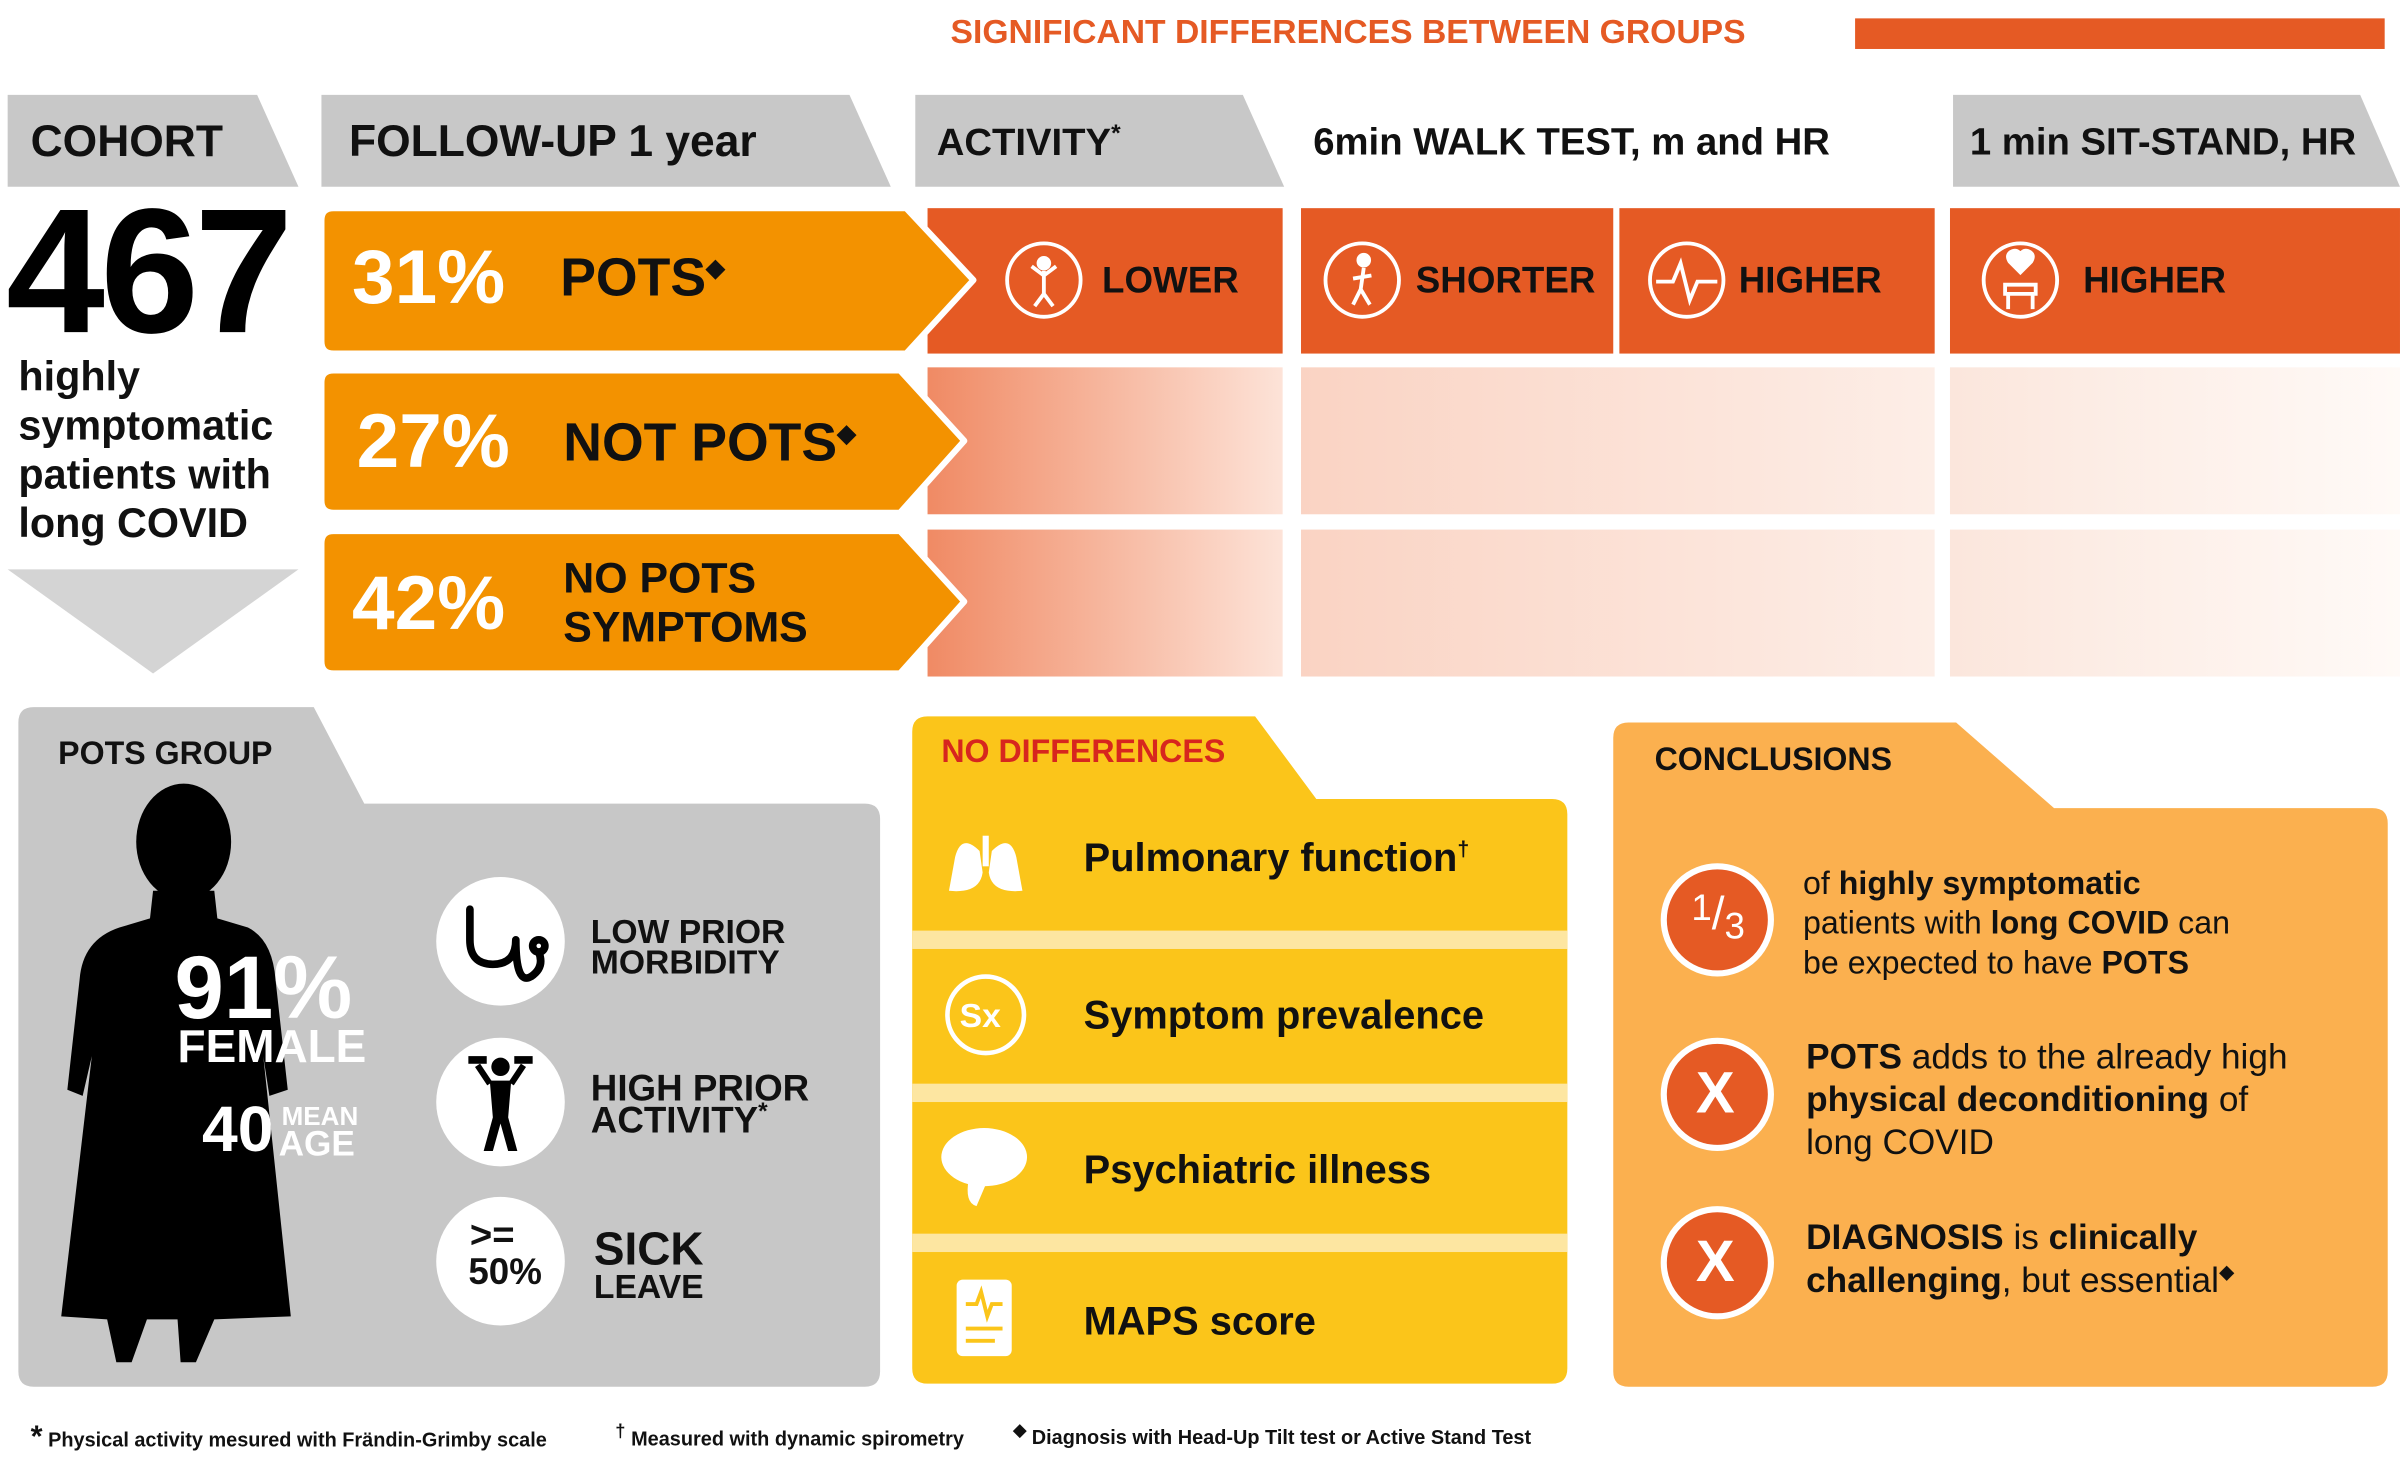 Image resolution: width=2400 pixels, height=1476 pixels. What do you see at coordinates (1996, 963) in the screenshot?
I see `conclusion-1-line-3: be expected to have POTS` at bounding box center [1996, 963].